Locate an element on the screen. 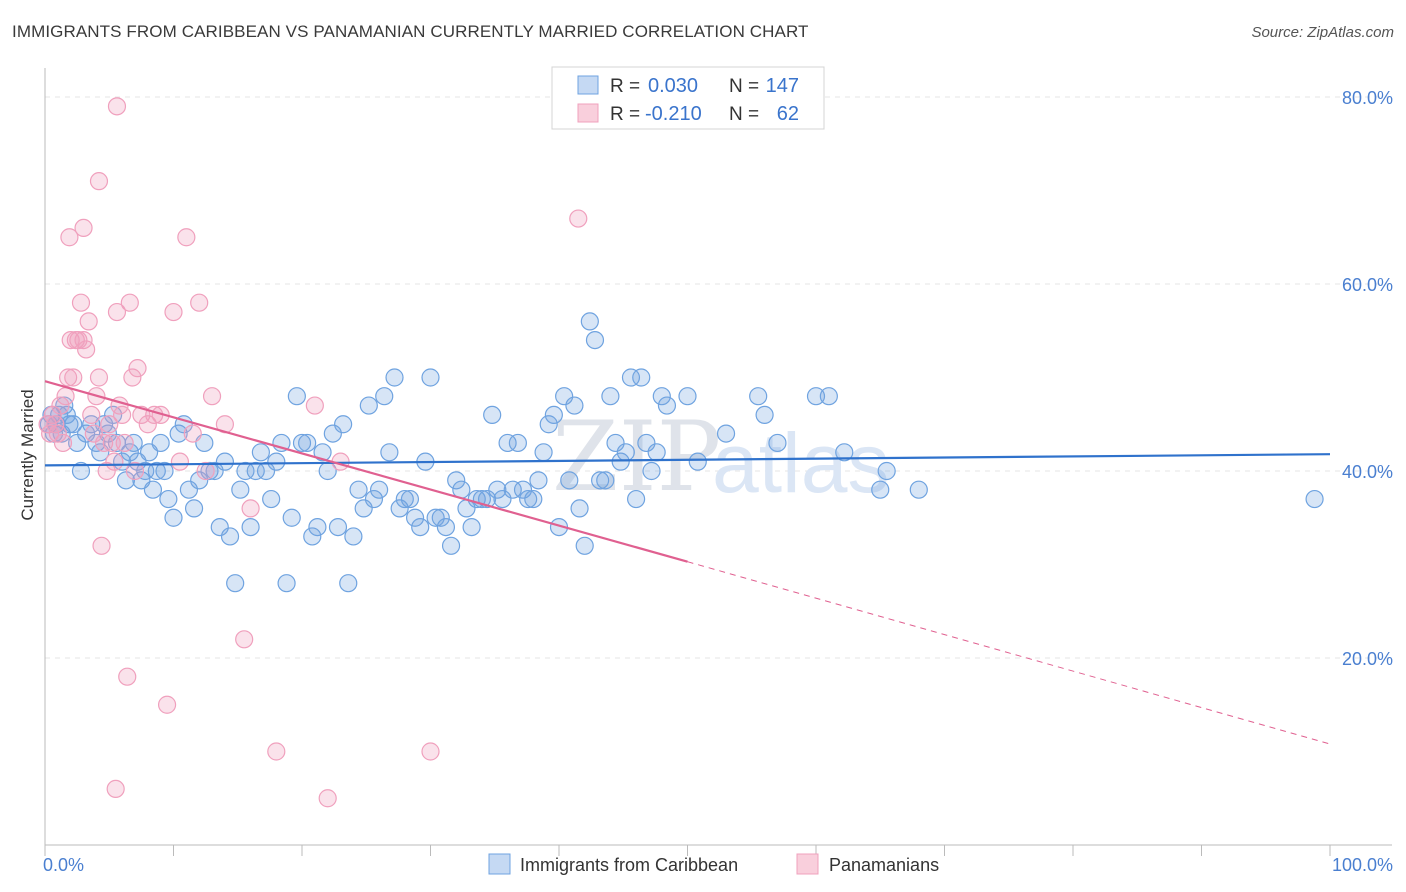 The height and width of the screenshot is (892, 1406). y-tick-label-80: 80.0% is located at coordinates (1367, 98).